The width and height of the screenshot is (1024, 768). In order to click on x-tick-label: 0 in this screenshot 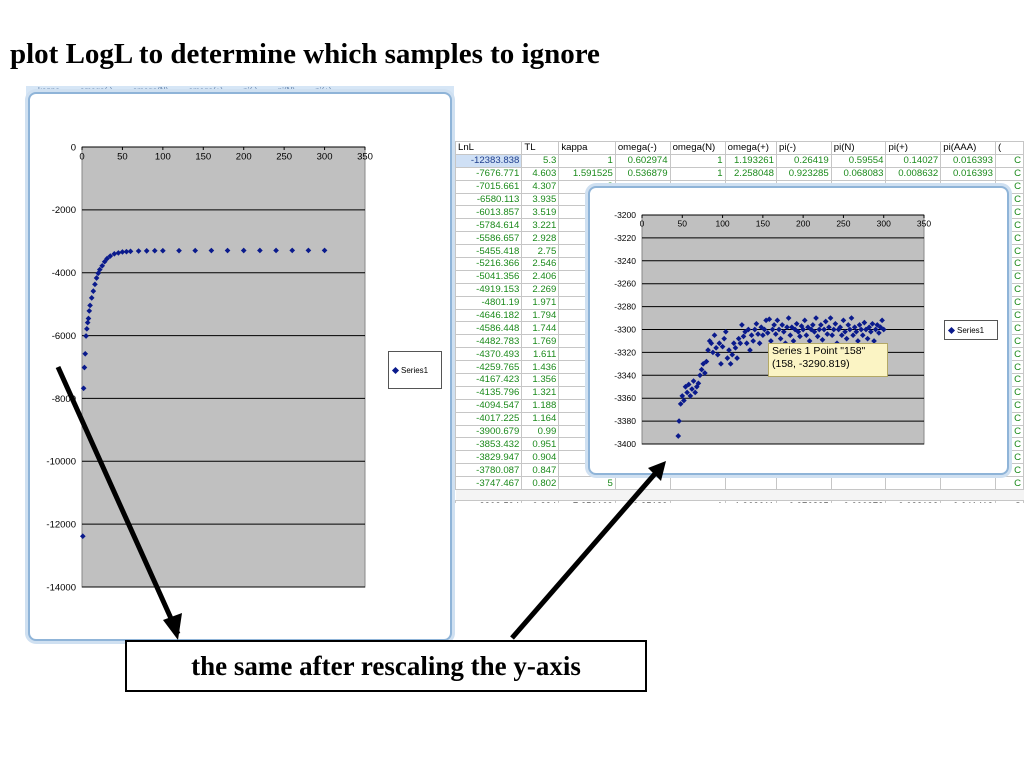, I will do `click(81, 157)`.